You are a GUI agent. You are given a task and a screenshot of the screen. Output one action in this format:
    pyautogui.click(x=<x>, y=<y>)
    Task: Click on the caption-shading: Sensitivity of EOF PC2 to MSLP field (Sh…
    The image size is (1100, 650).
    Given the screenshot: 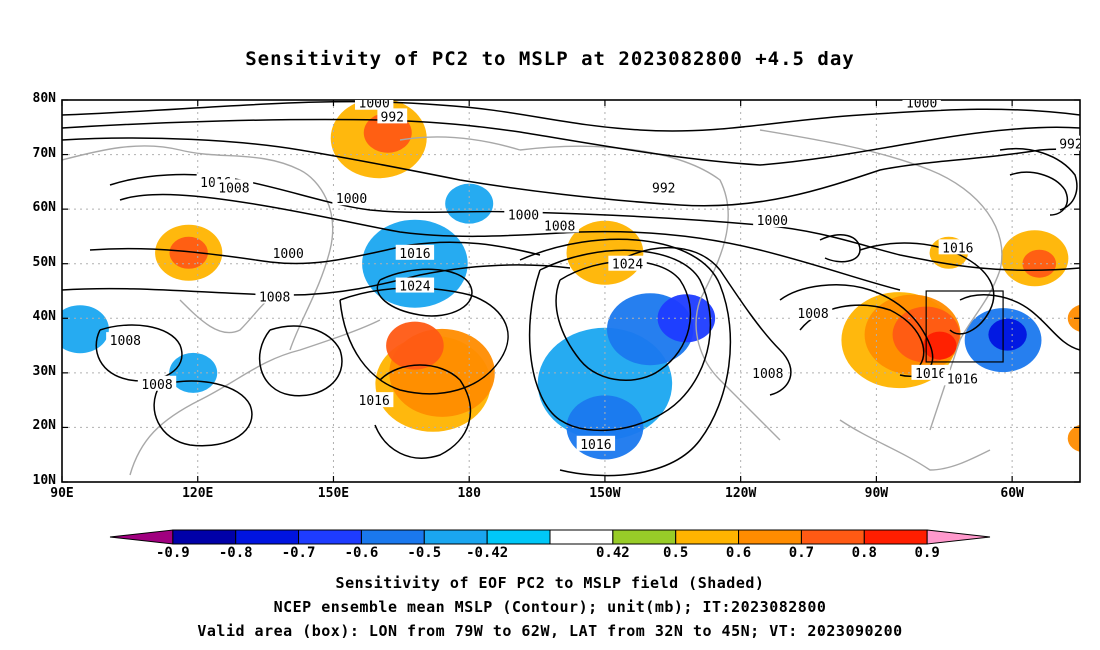 What is the action you would take?
    pyautogui.click(x=550, y=583)
    